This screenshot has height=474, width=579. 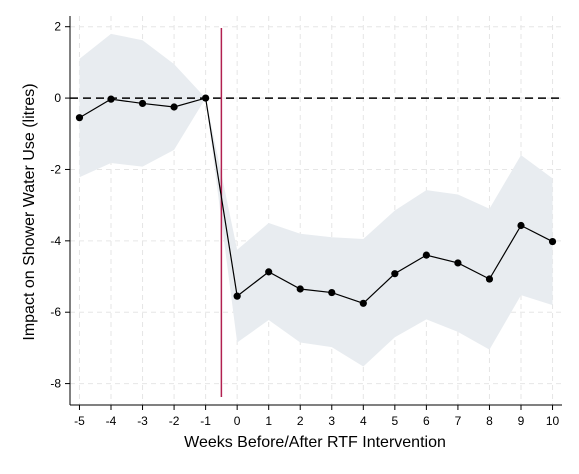 I want to click on x-tick-label: -3, so click(x=142, y=421).